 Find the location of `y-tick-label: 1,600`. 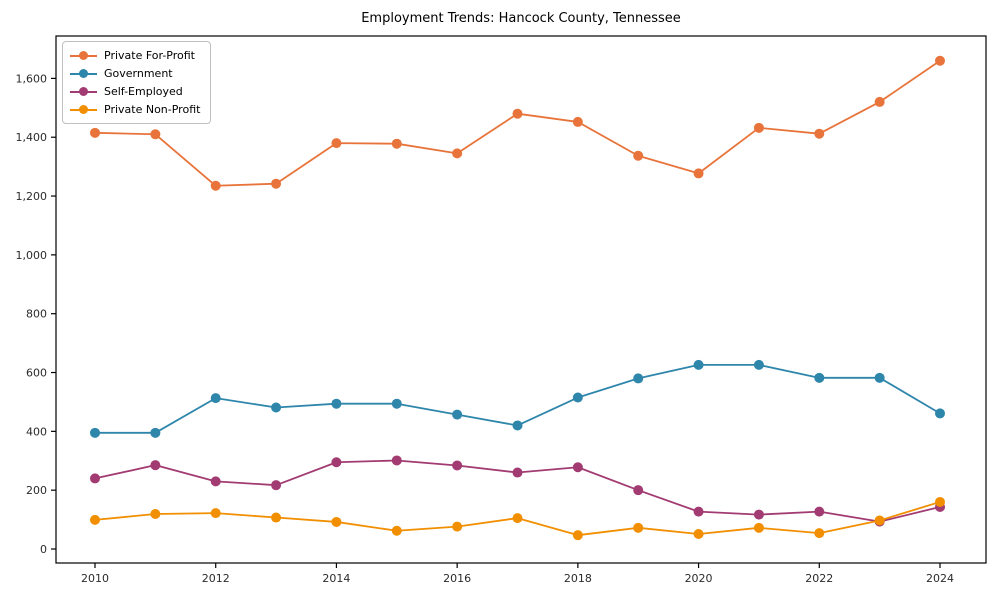

y-tick-label: 1,600 is located at coordinates (32, 78).